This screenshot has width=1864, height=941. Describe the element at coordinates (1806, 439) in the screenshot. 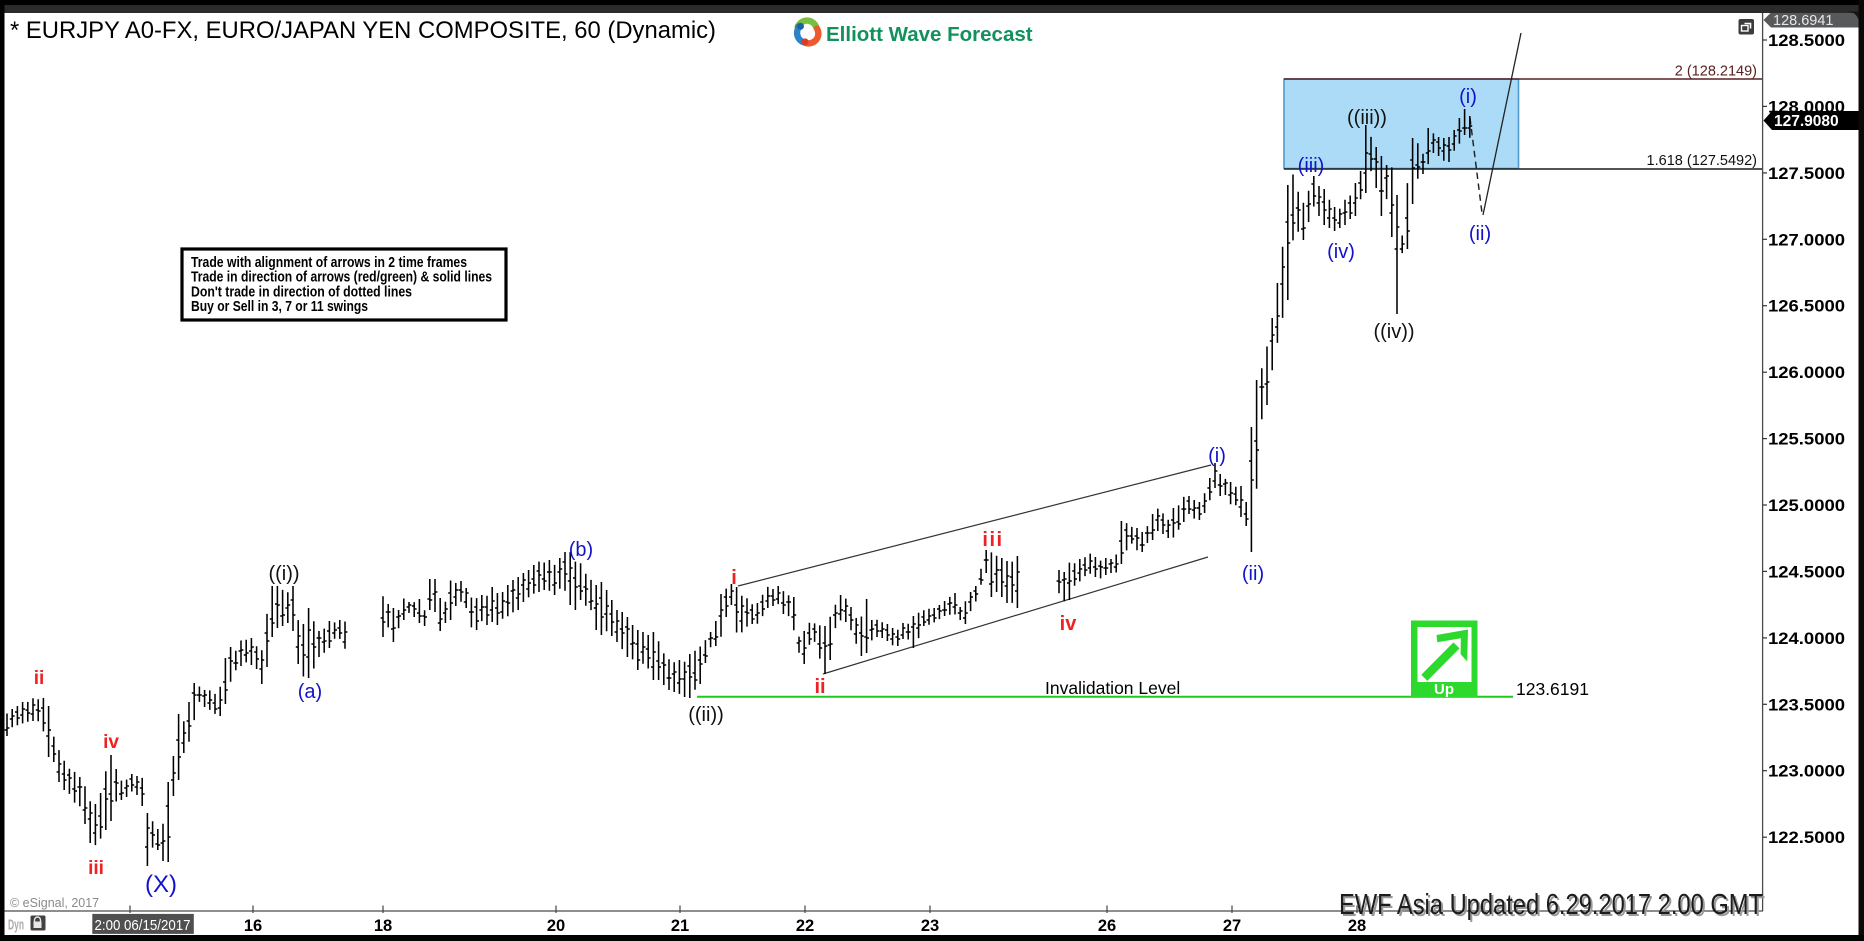

I see `svg-text: 125.5000` at that location.